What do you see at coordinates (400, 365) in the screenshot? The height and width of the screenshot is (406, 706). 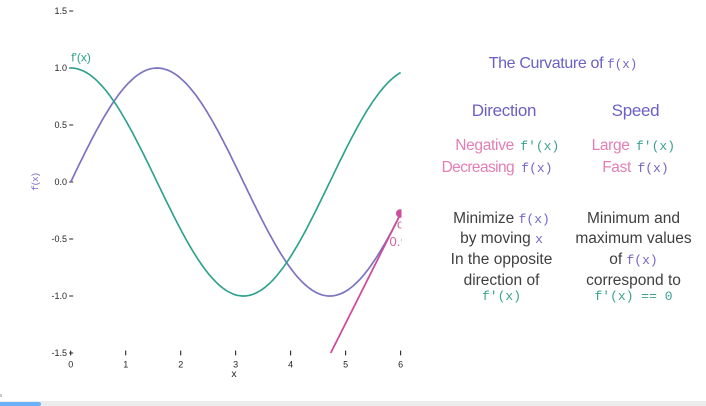 I see `svg-text: 6` at bounding box center [400, 365].